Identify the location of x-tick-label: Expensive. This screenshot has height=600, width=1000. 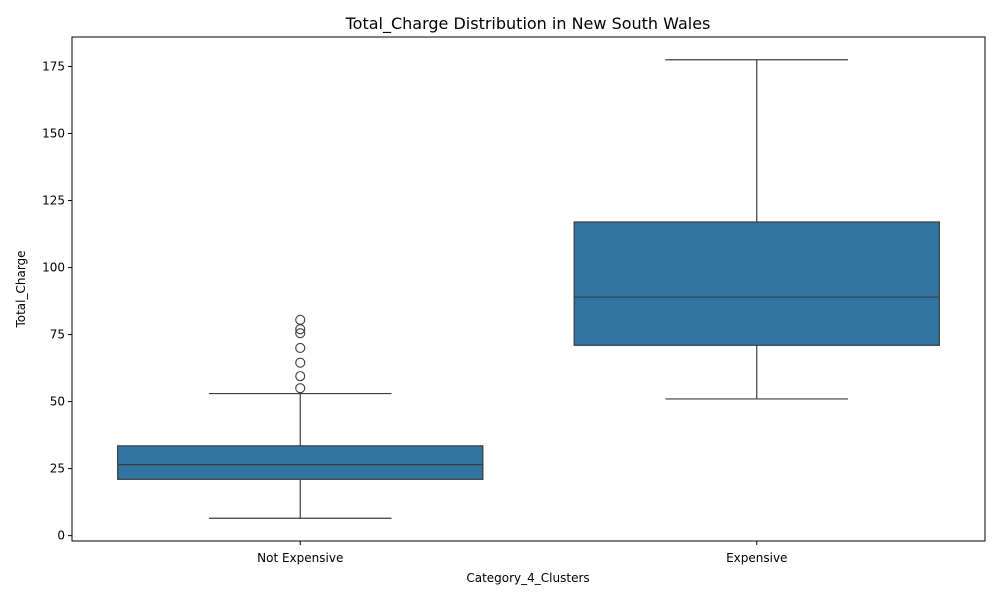
(756, 558).